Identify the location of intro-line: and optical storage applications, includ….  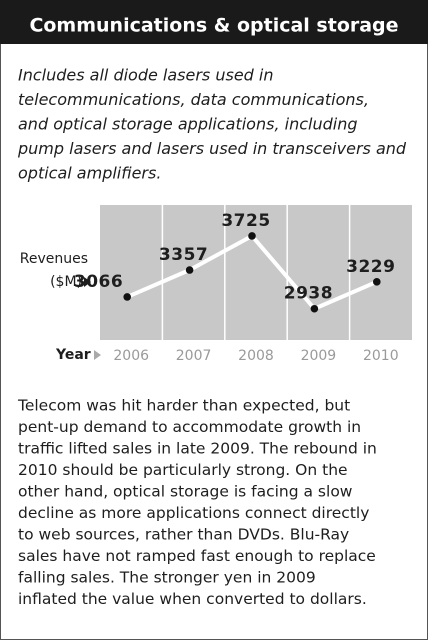
(187, 124).